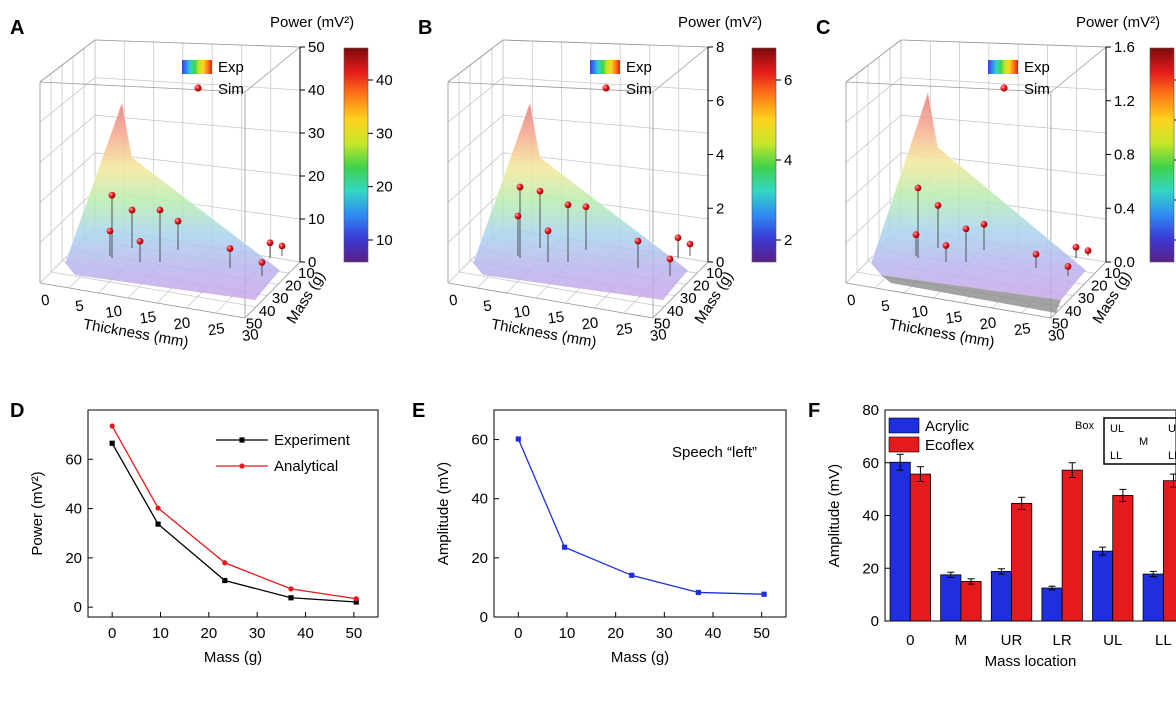 This screenshot has height=705, width=1176. Describe the element at coordinates (788, 80) in the screenshot. I see `colorbar-tick-label: 6` at that location.